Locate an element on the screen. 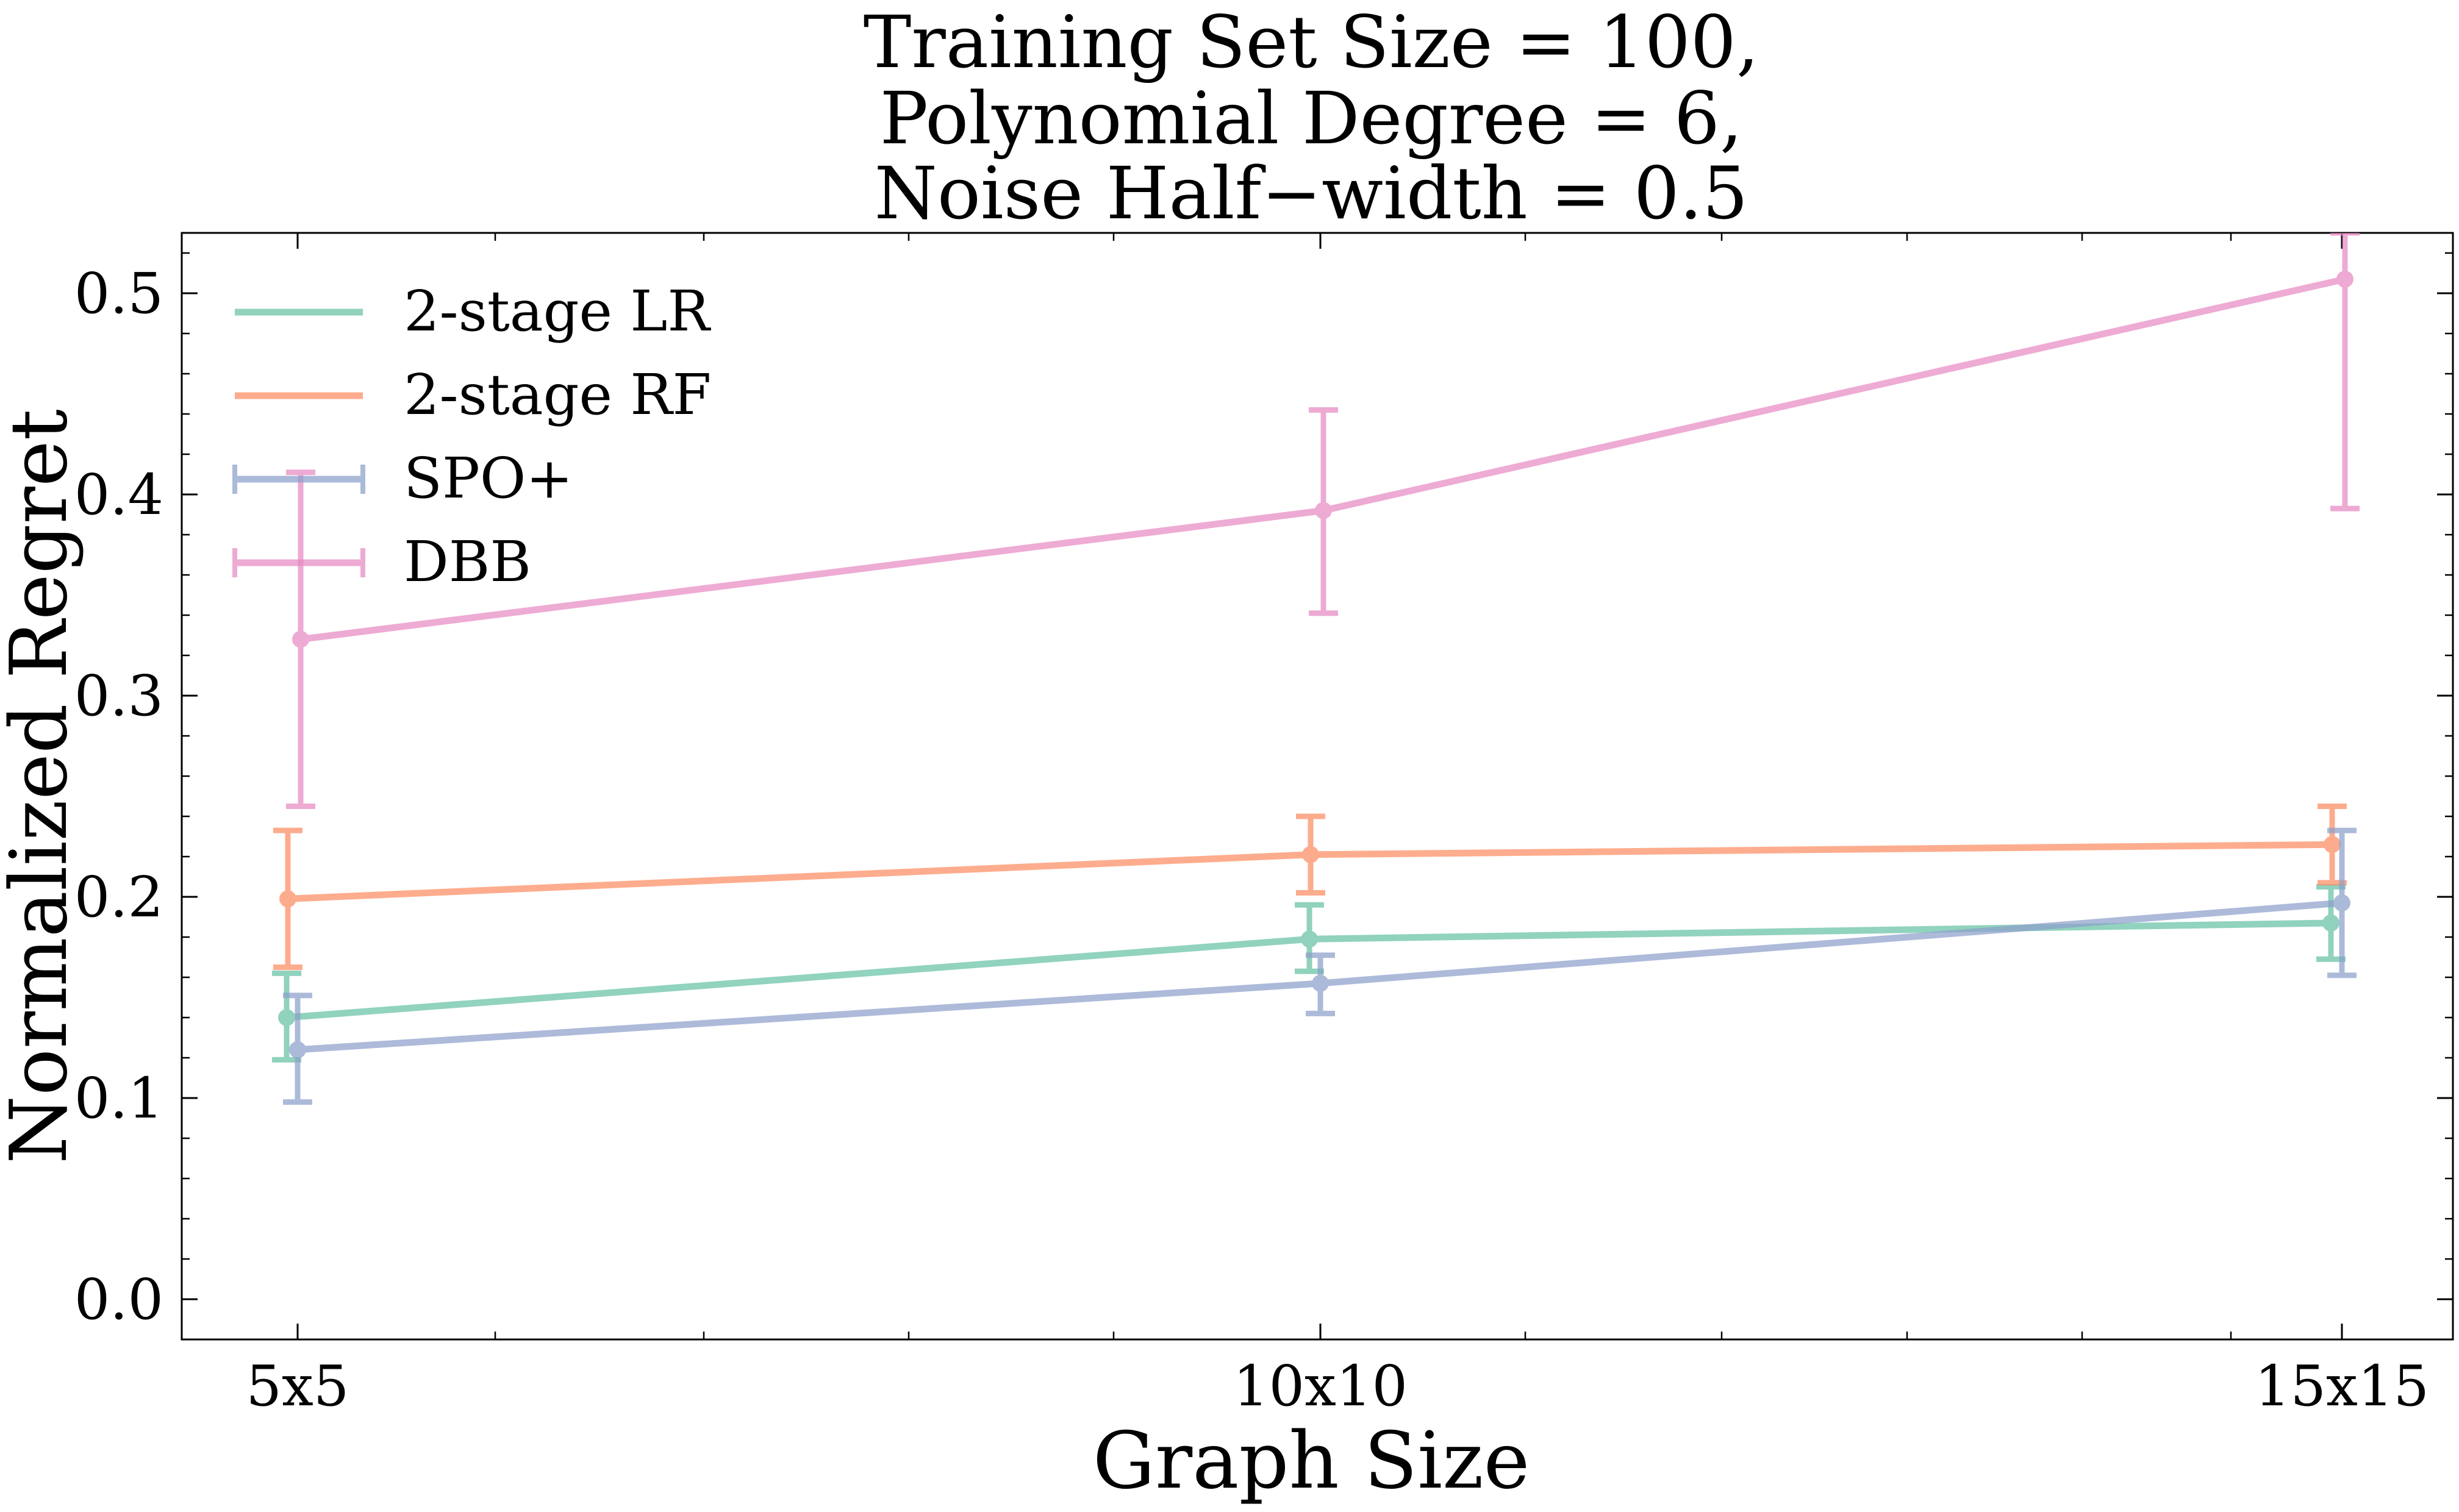 The width and height of the screenshot is (2459, 1512). y-tick-label: 0.4 is located at coordinates (118, 494).